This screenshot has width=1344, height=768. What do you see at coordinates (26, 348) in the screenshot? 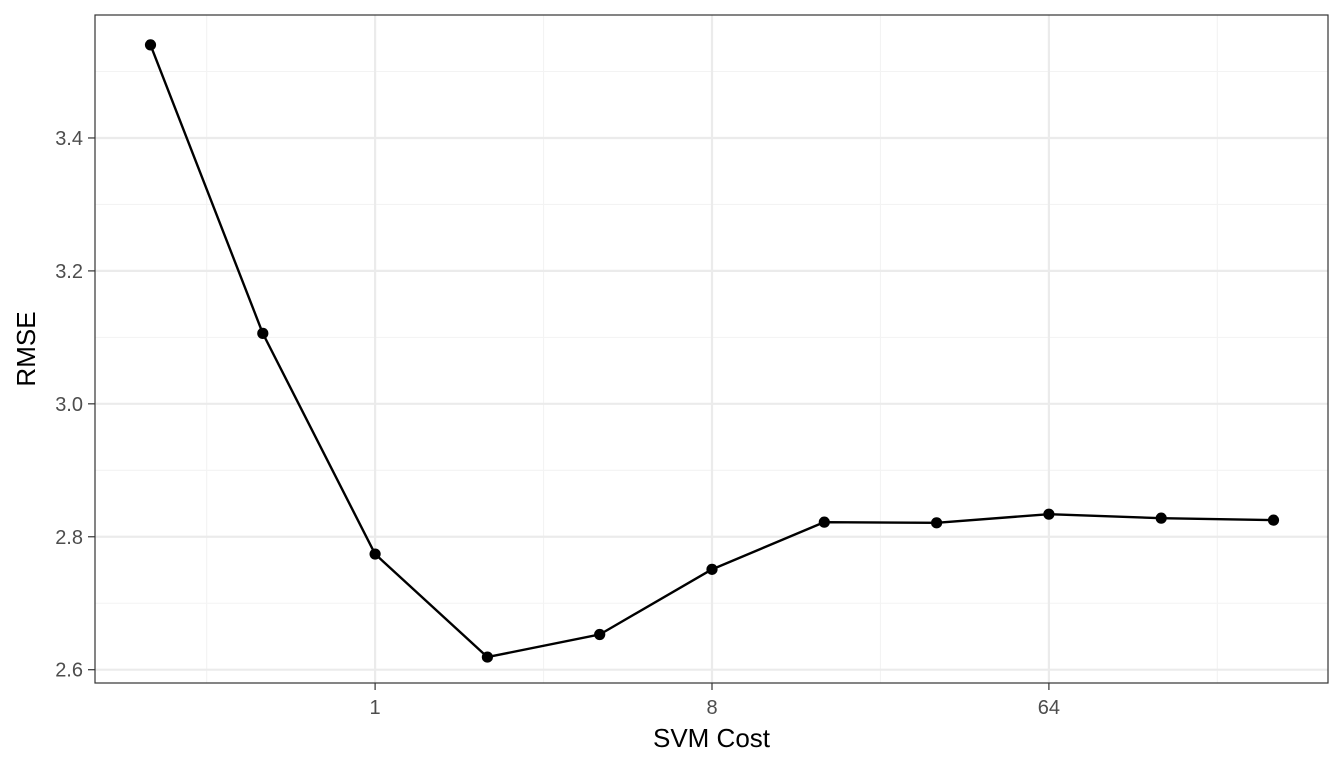
I see `y-axis-title: RMSE` at bounding box center [26, 348].